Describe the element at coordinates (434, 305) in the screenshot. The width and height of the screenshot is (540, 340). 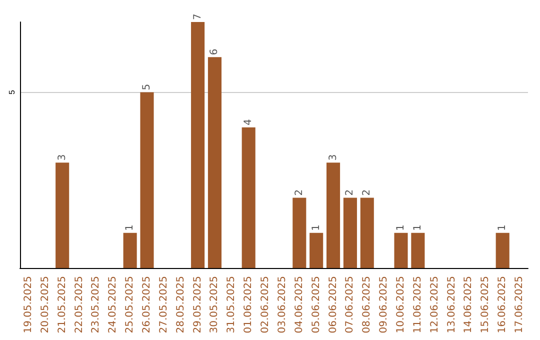
I see `x-tick-label: 12.06.2025` at that location.